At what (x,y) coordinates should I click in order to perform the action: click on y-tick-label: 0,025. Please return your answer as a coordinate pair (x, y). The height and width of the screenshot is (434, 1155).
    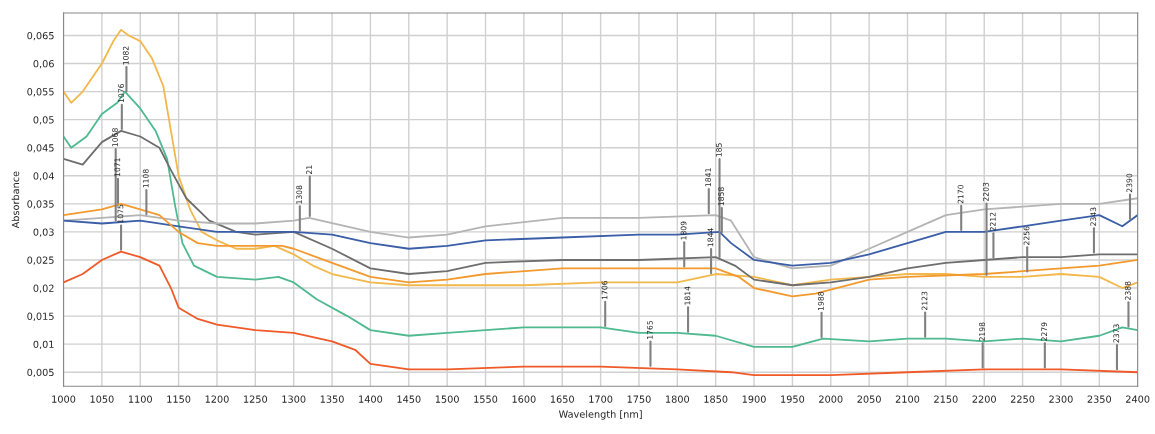
    Looking at the image, I should click on (40, 260).